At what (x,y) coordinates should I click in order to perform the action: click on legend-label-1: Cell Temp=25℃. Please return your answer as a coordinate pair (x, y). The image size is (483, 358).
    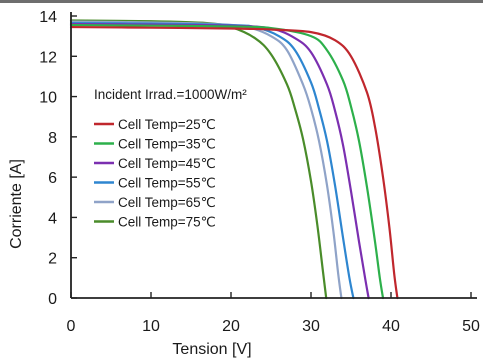
    Looking at the image, I should click on (167, 124).